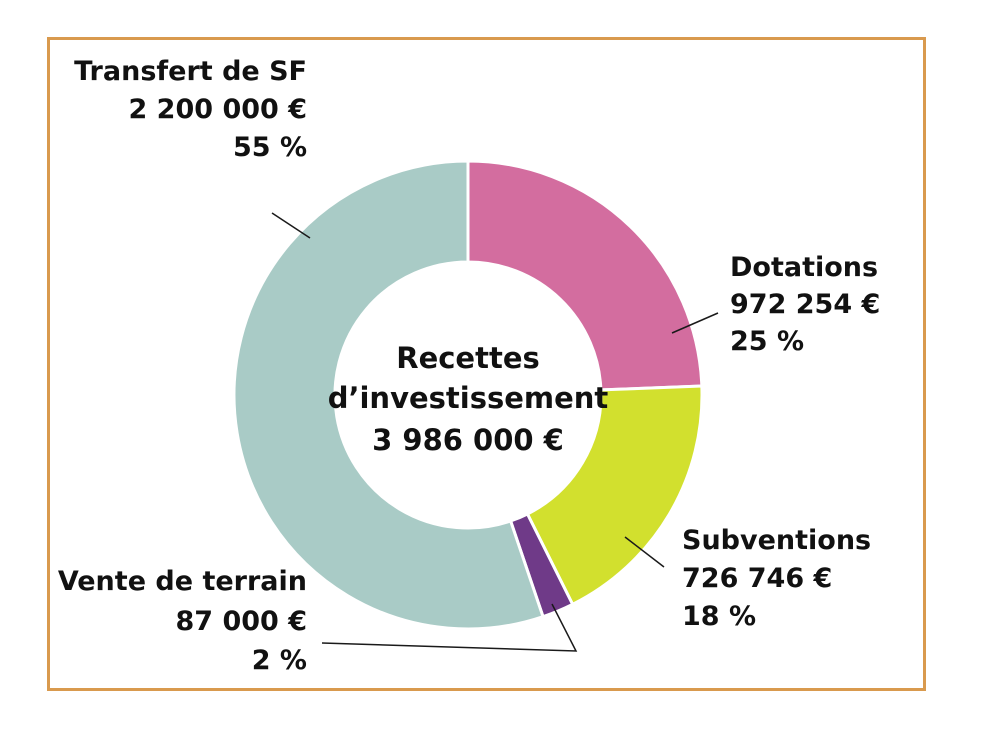 The image size is (982, 739). Describe the element at coordinates (279, 660) in the screenshot. I see `slice-label-percent: 2 %` at that location.